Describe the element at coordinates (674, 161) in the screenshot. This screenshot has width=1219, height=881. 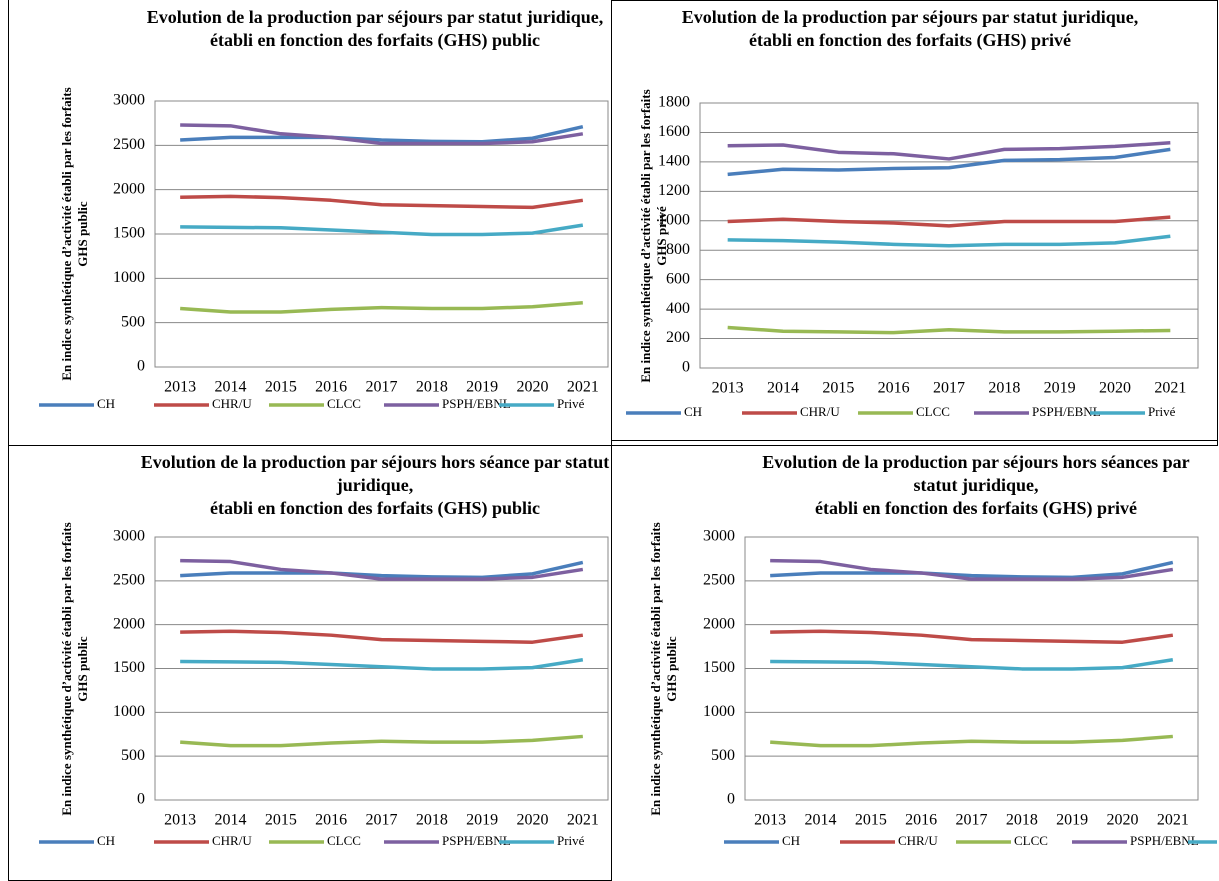
I see `y-tick-label: 1400` at that location.